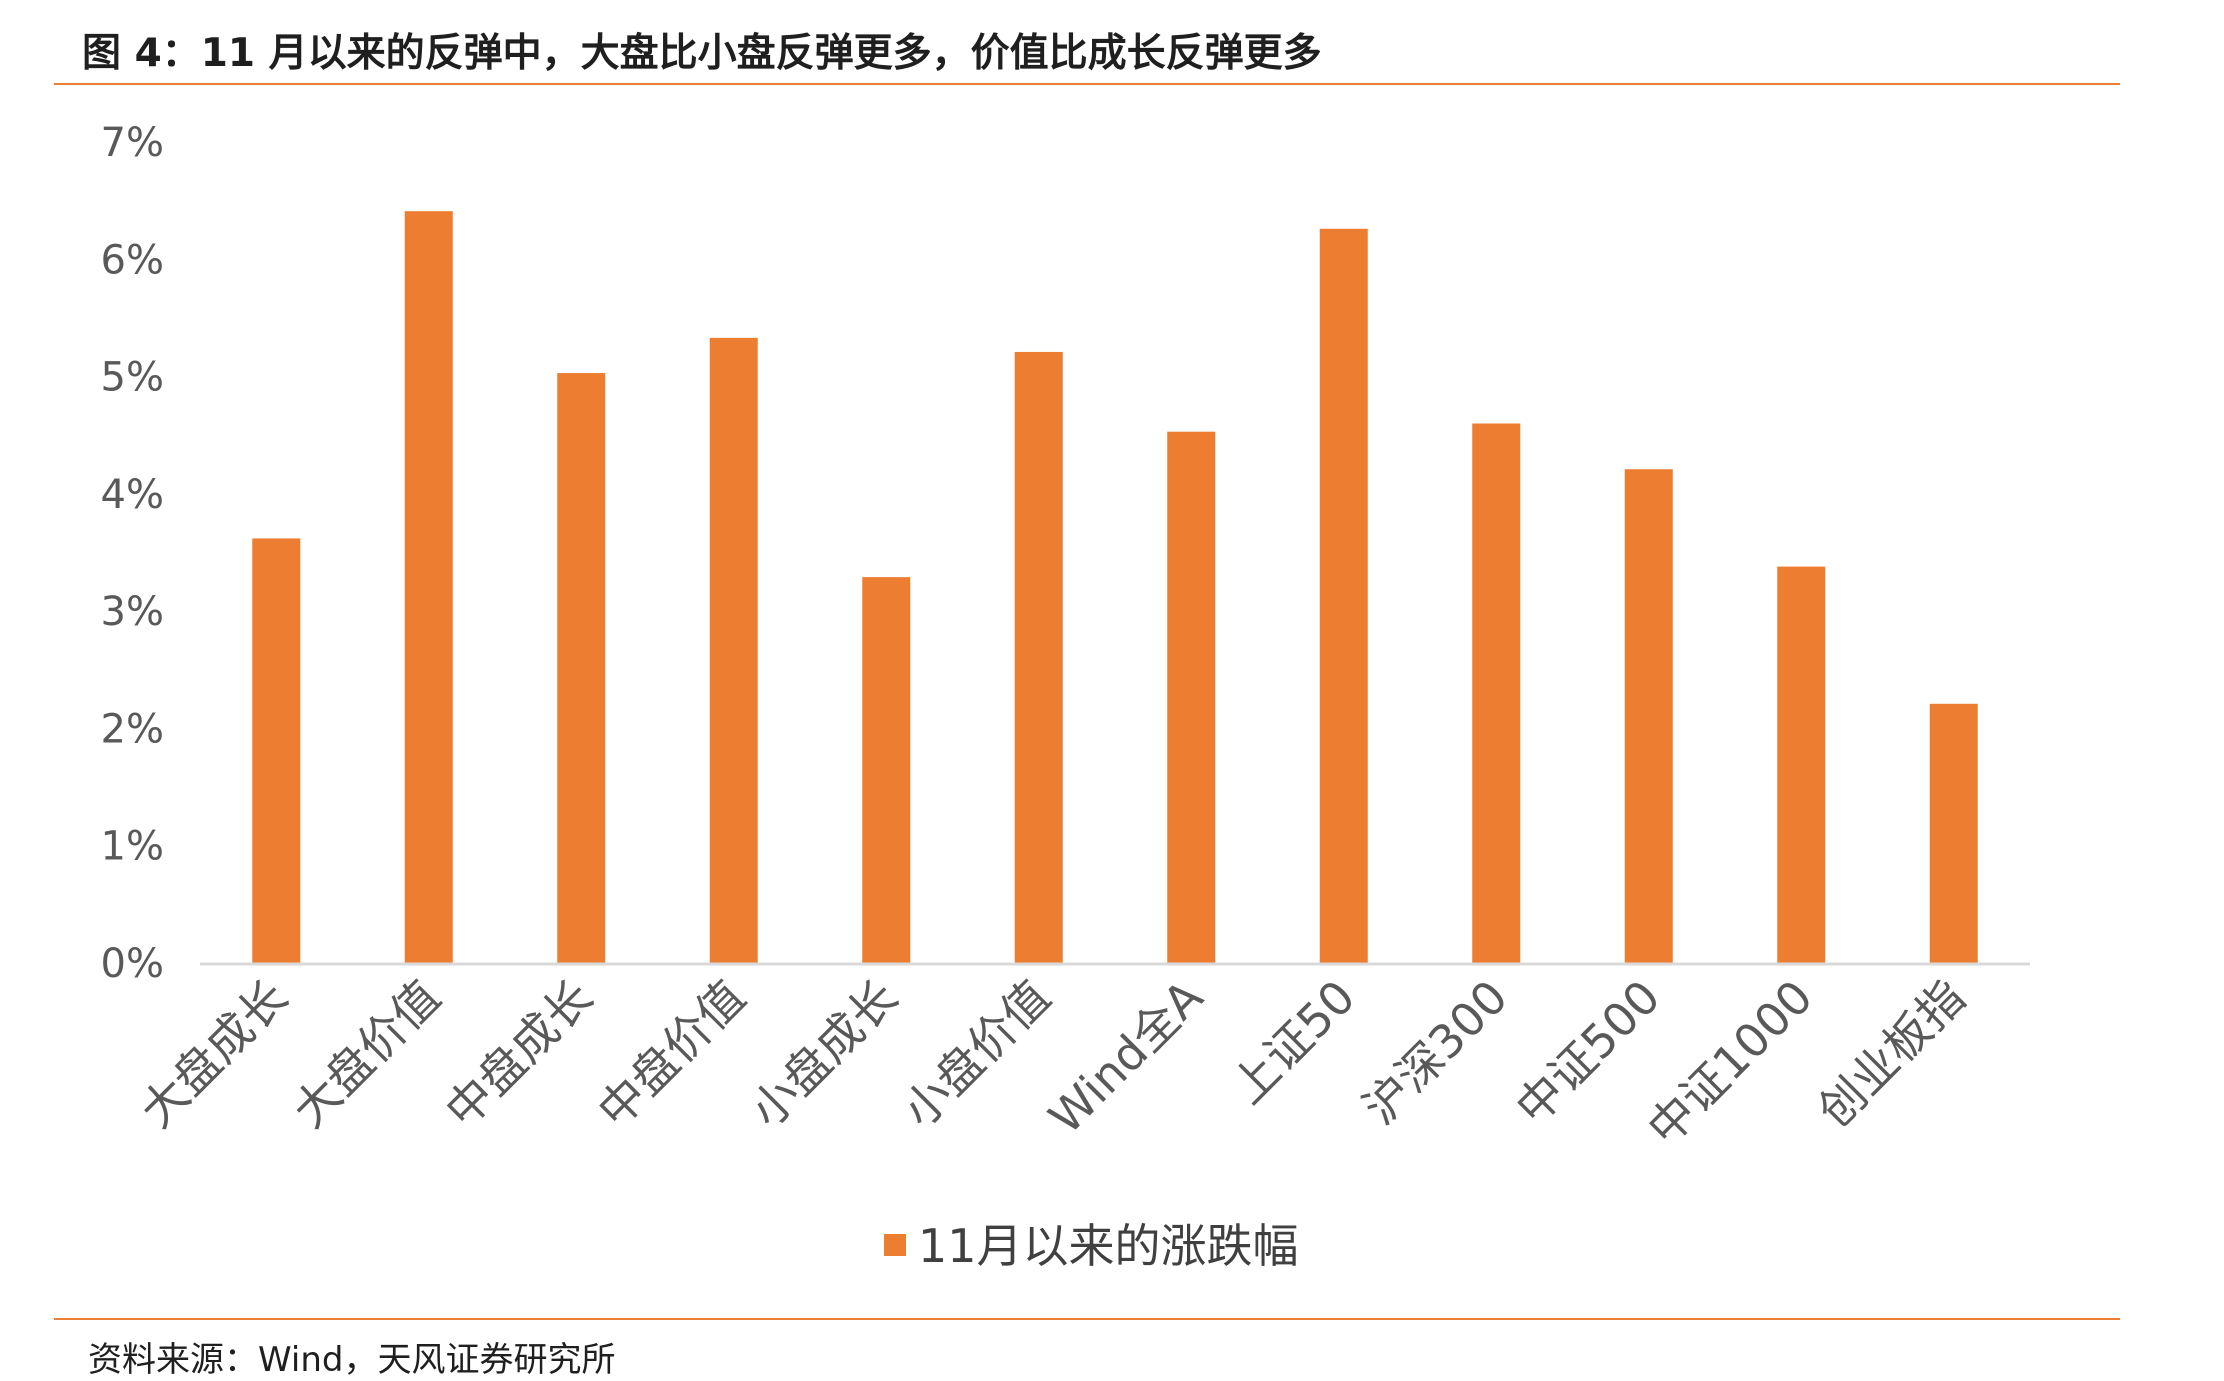 The width and height of the screenshot is (2224, 1381). I want to click on y-tick-label: 2%, so click(132, 729).